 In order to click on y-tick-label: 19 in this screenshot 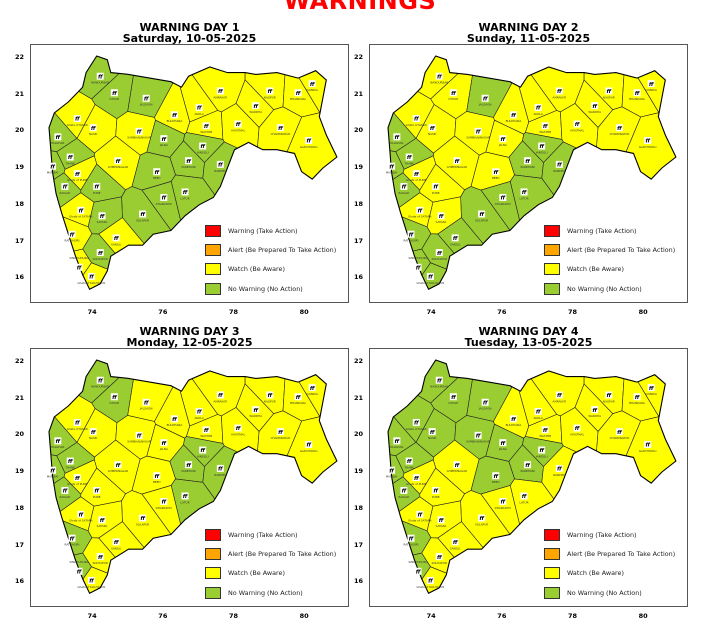, I will do `click(358, 471)`.